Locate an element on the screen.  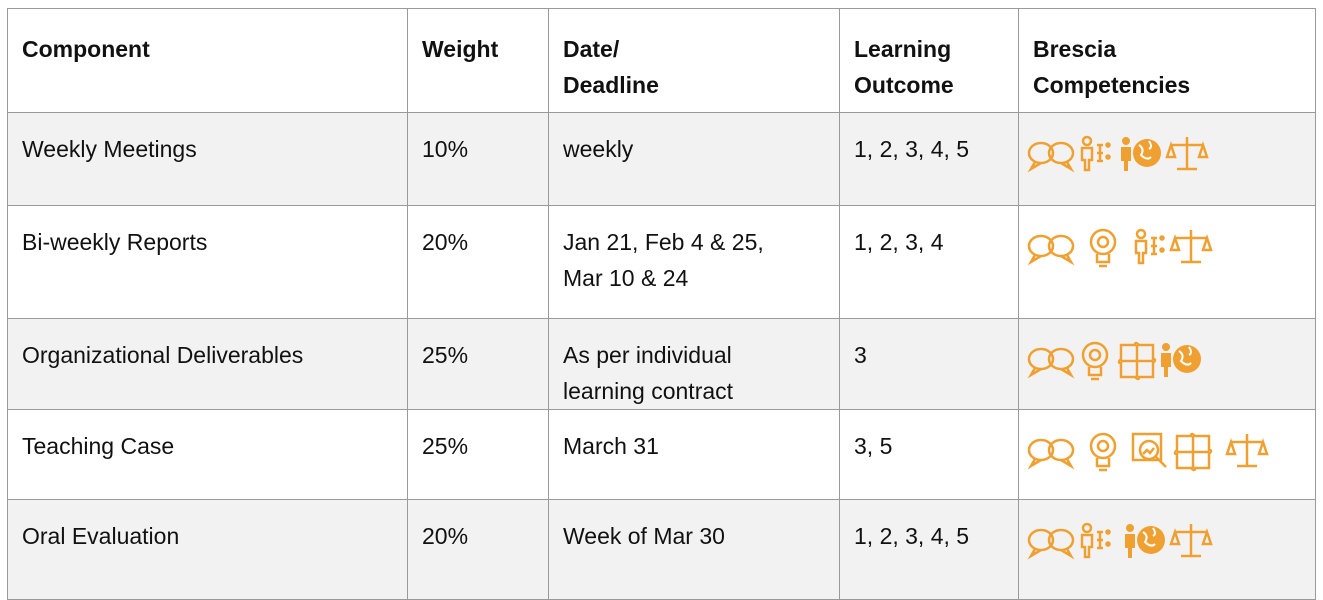
header-cell: Date/ Deadline is located at coordinates (694, 60).